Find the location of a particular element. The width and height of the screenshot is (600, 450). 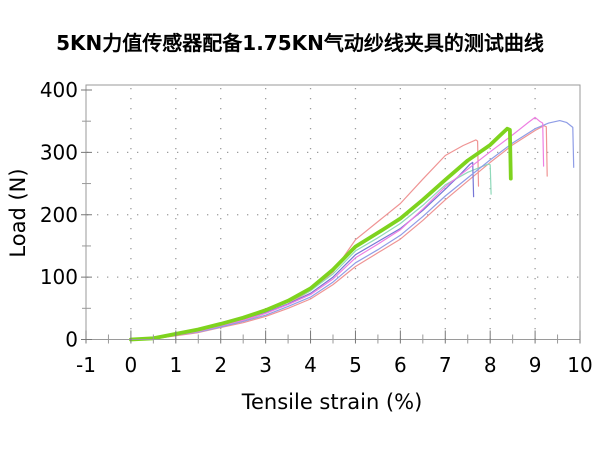

y-tick-label: 0 is located at coordinates (71, 340).